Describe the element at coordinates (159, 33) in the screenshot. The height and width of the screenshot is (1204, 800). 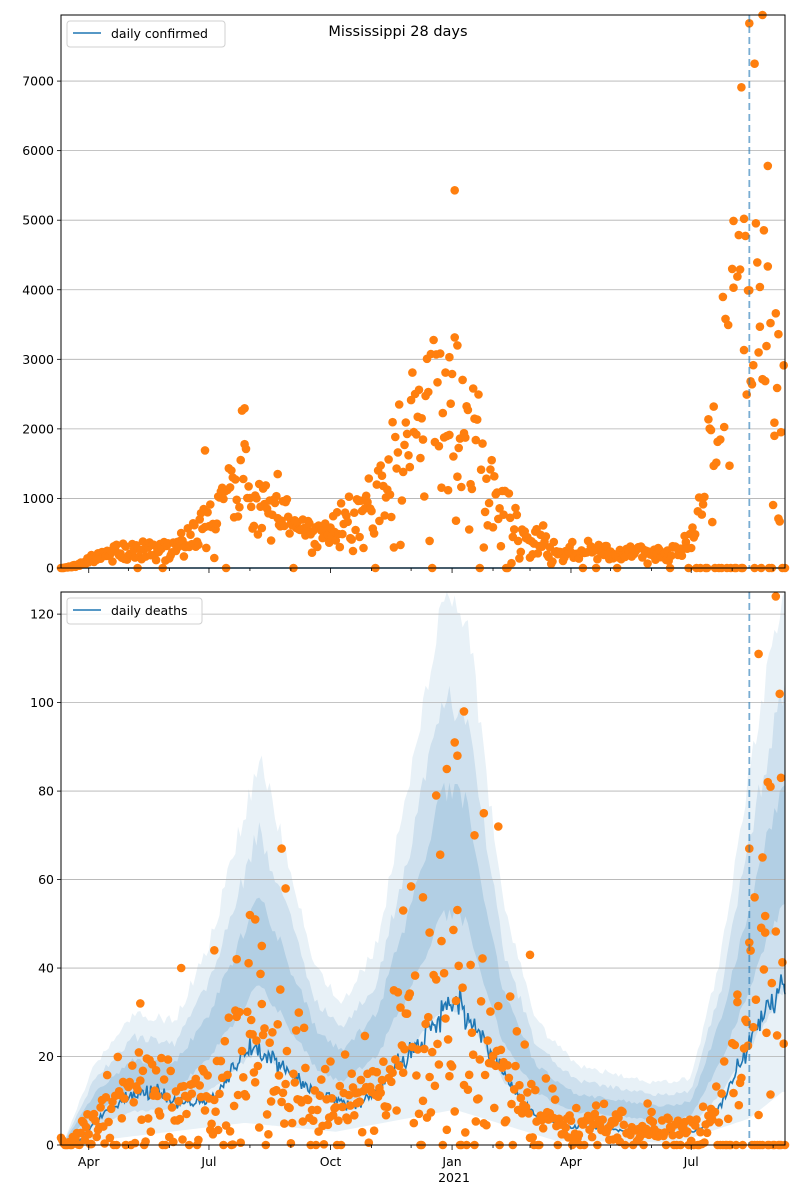
I see `confirmed-legend-label: daily confirmed` at that location.